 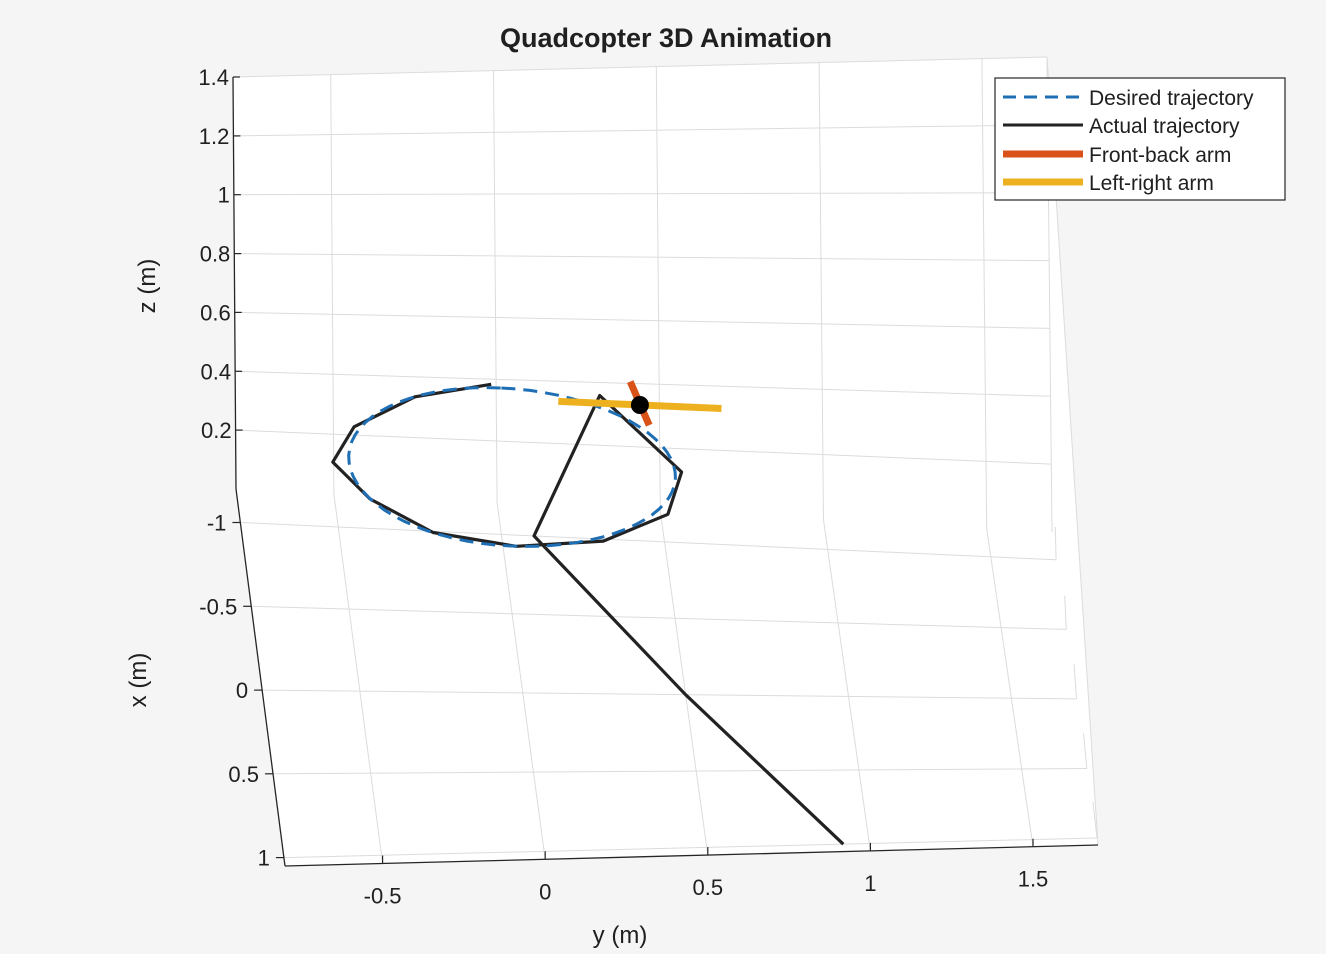 What do you see at coordinates (214, 136) in the screenshot?
I see `z-tick-label-5: 1.2` at bounding box center [214, 136].